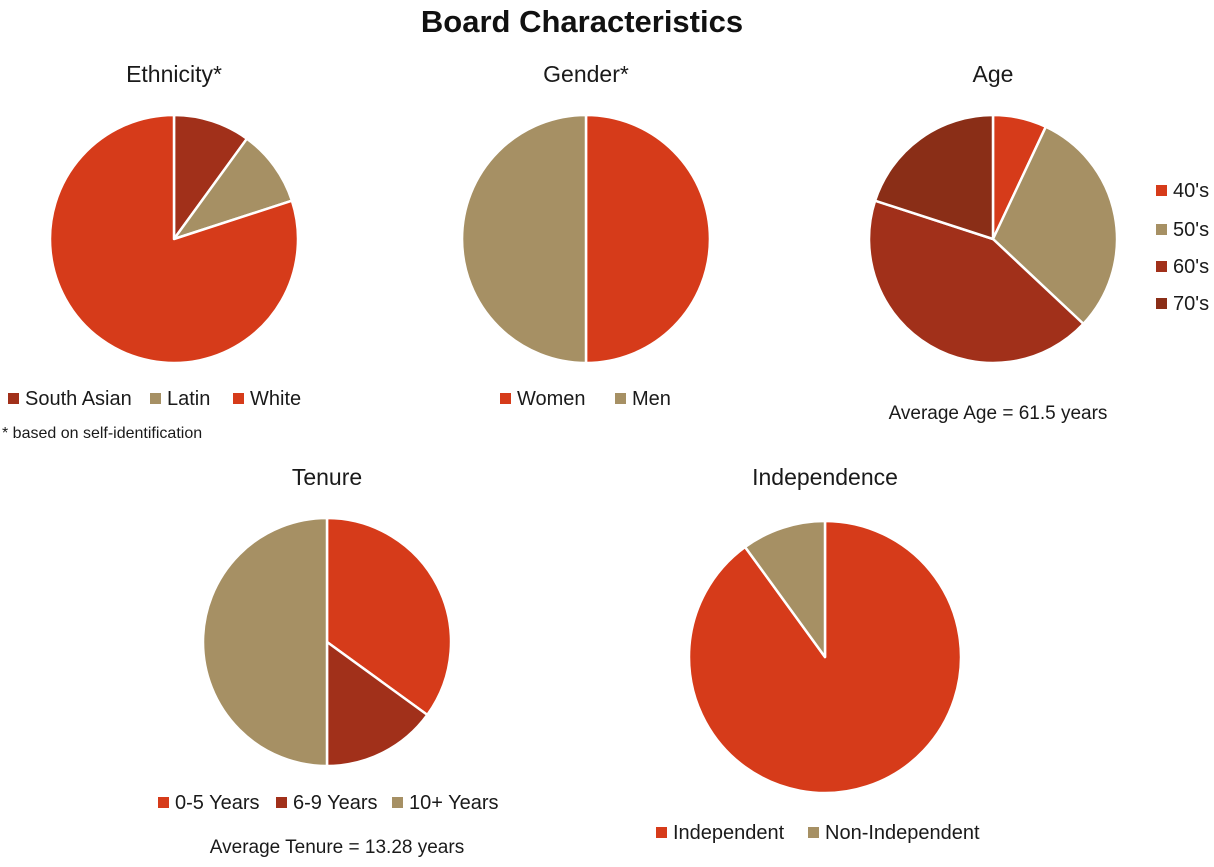  What do you see at coordinates (729, 833) in the screenshot?
I see `independence-legend-label-independent: Independent` at bounding box center [729, 833].